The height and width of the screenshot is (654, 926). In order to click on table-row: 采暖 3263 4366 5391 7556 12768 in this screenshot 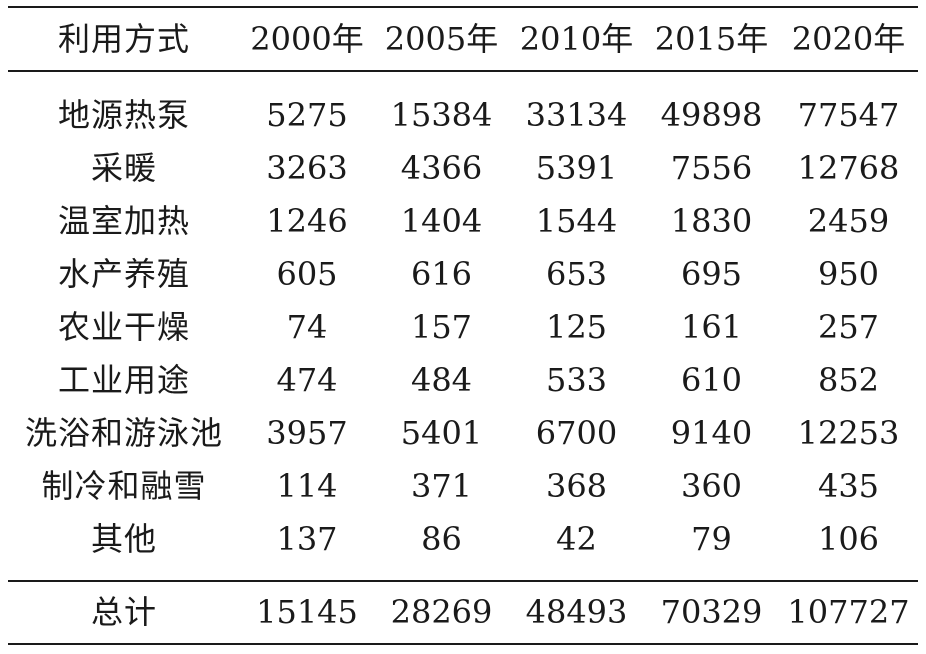, I will do `click(463, 168)`.